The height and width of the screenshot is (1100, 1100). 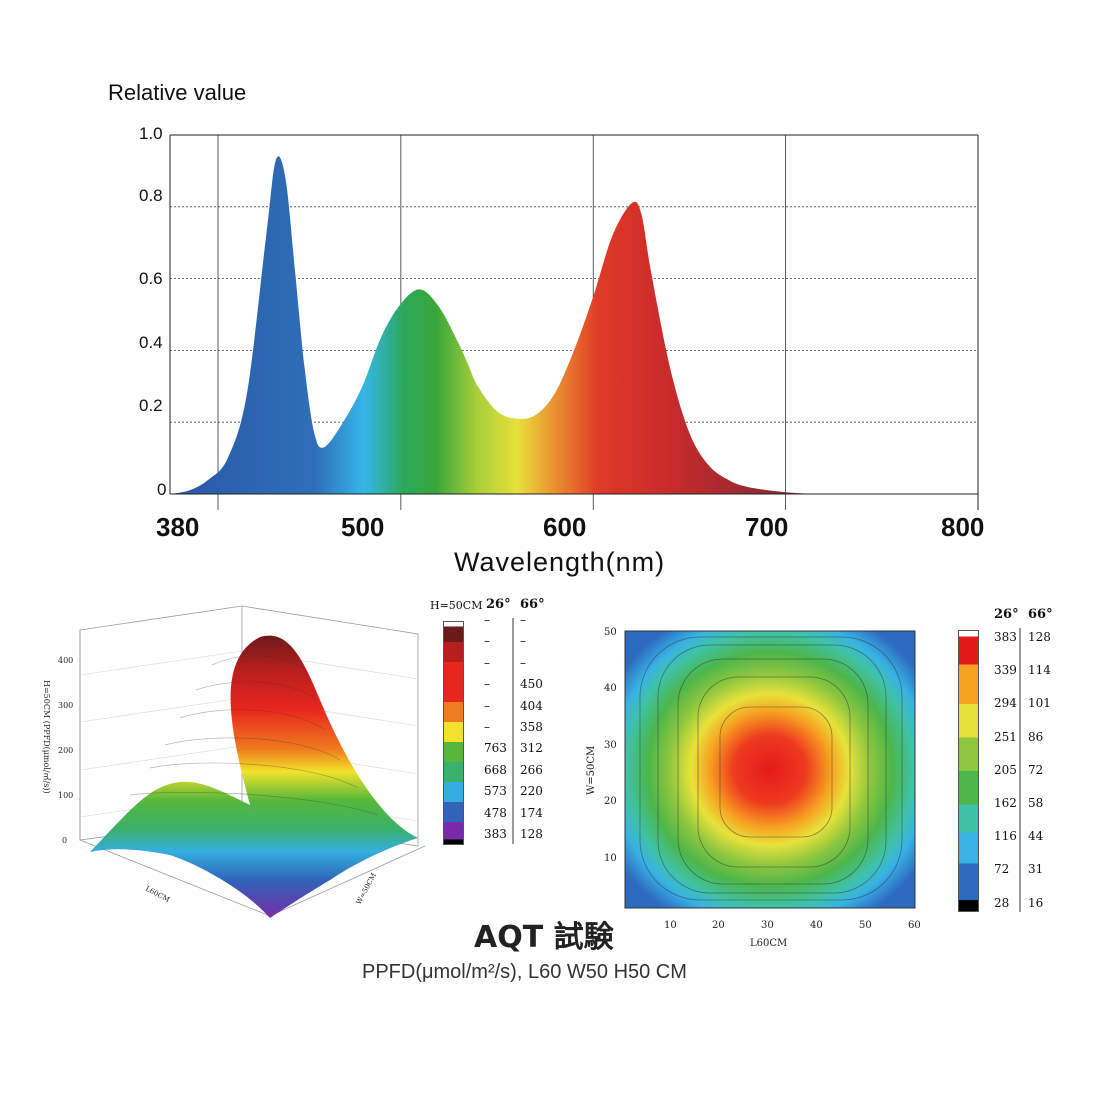 I want to click on surface-zlabel: H=50CM (PPFD(μmol/㎡/s)), so click(x=46, y=737).